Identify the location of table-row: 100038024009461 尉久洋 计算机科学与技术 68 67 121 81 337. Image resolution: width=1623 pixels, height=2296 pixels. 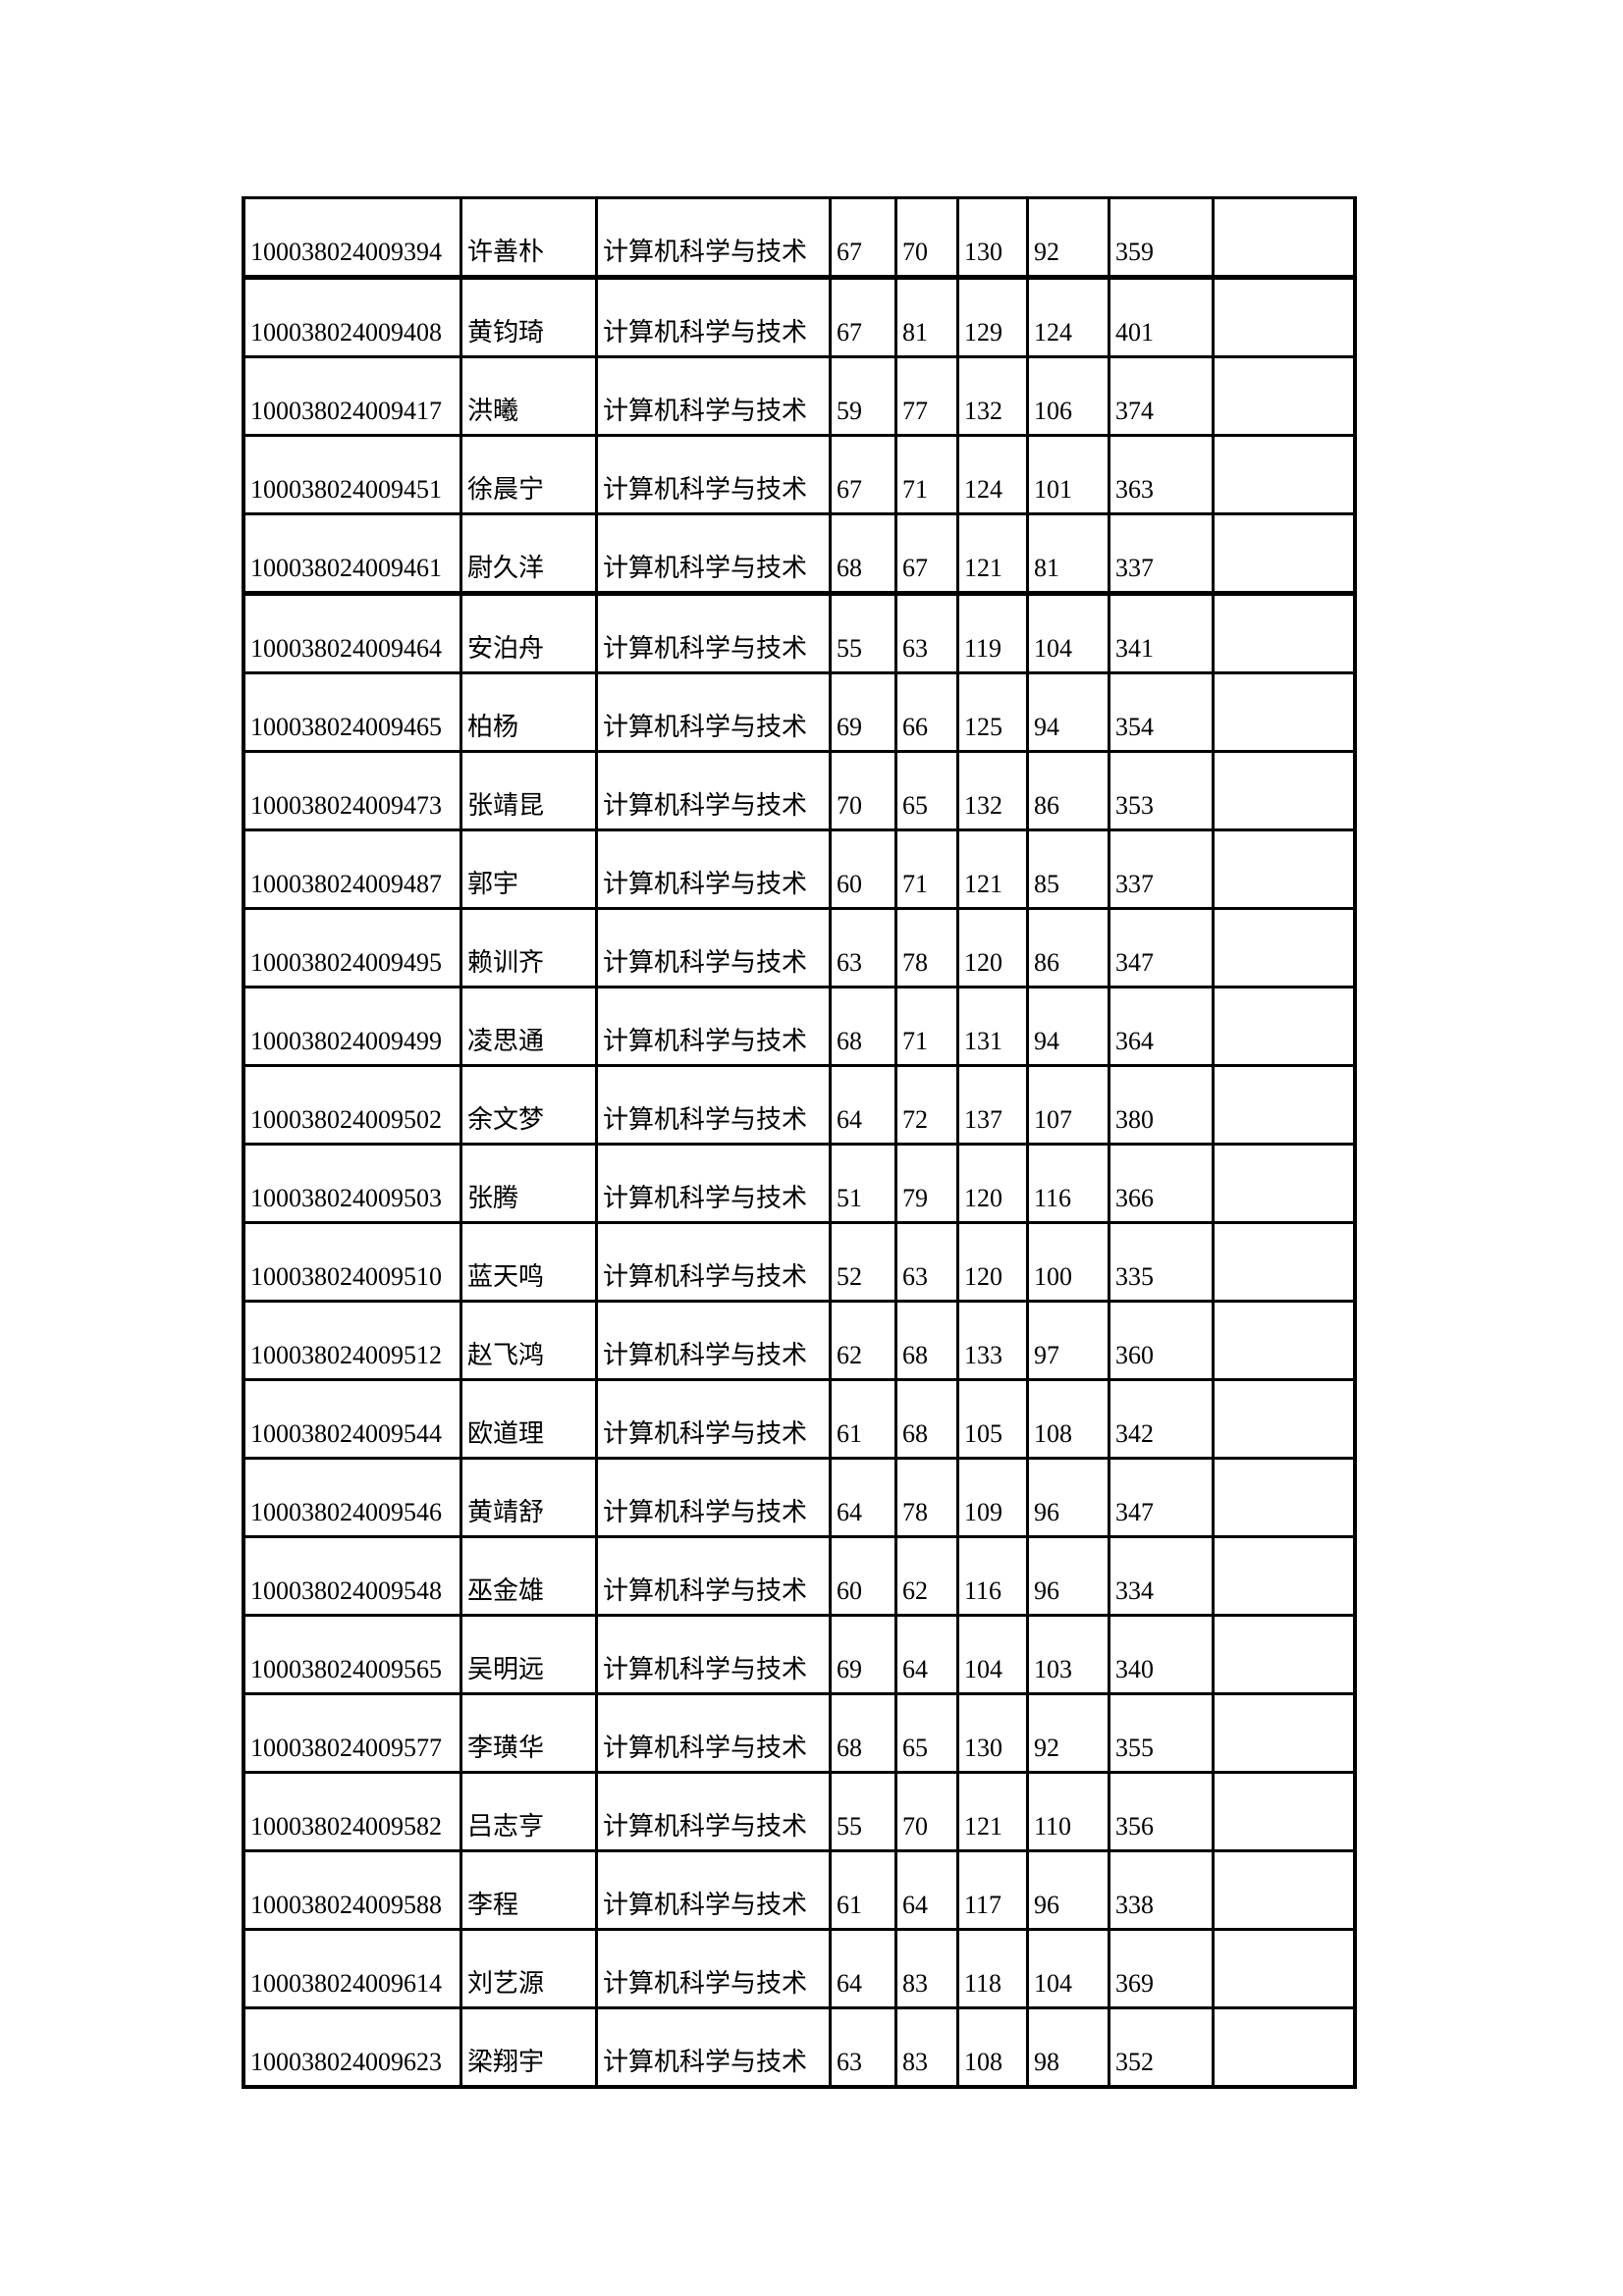
(799, 555).